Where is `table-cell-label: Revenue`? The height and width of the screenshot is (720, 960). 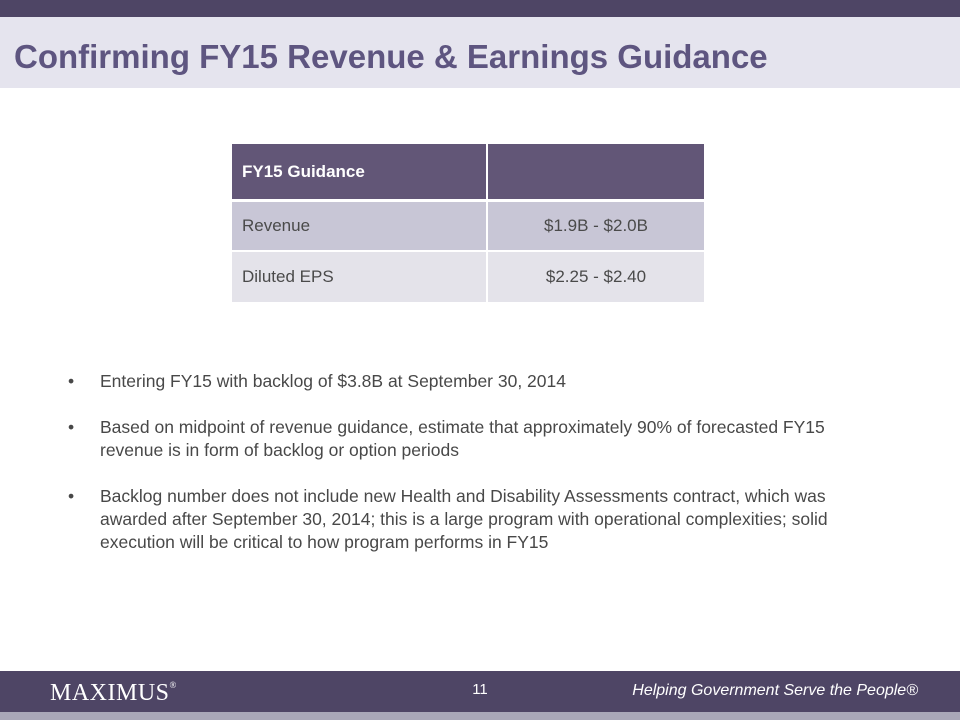 table-cell-label: Revenue is located at coordinates (360, 227).